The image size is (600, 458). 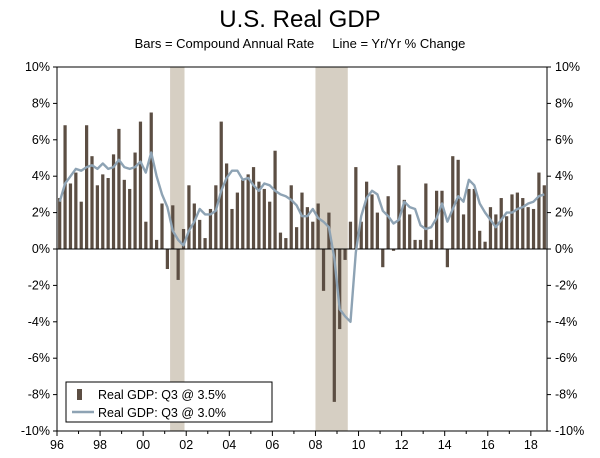 I want to click on right-tick-label: -4%, so click(x=566, y=322).